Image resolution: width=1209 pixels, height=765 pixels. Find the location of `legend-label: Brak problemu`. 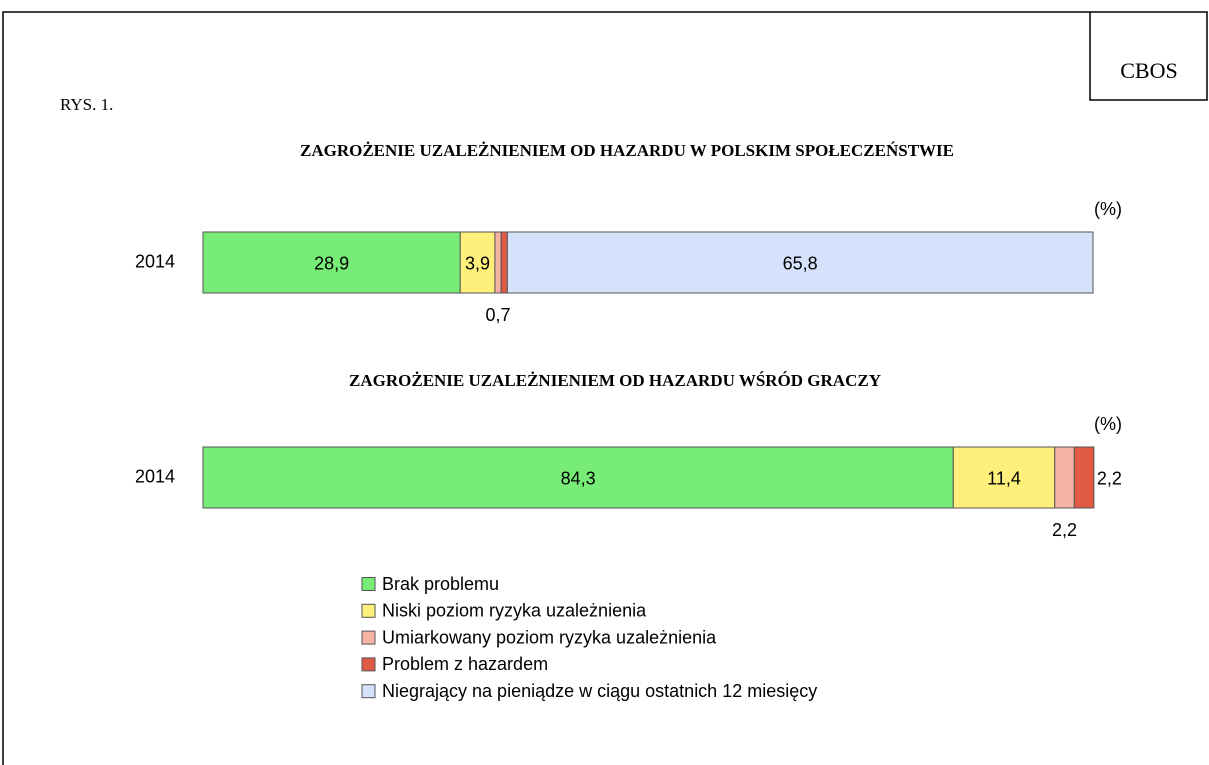

legend-label: Brak problemu is located at coordinates (440, 584).